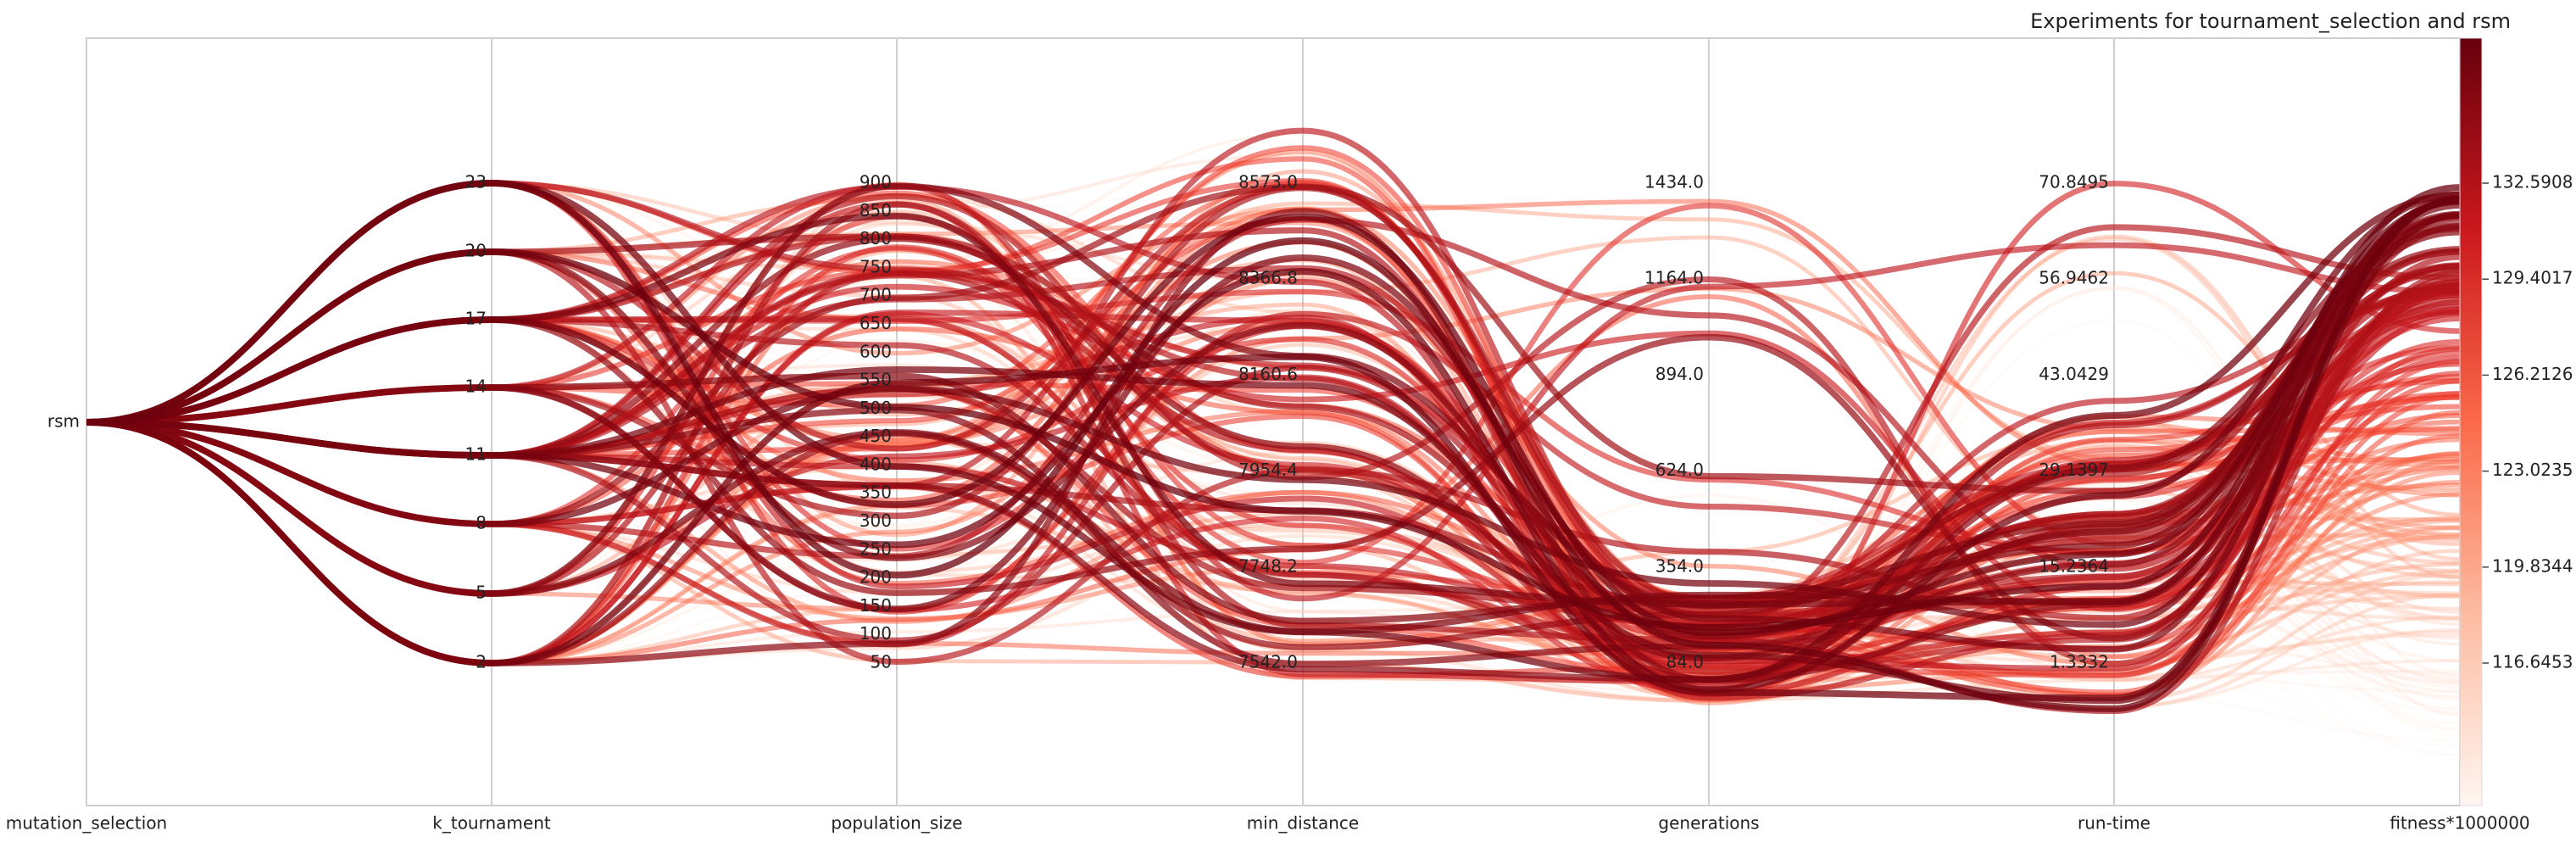 This screenshot has width=2576, height=842. What do you see at coordinates (876, 380) in the screenshot?
I see `tick-label-population_size: 550` at bounding box center [876, 380].